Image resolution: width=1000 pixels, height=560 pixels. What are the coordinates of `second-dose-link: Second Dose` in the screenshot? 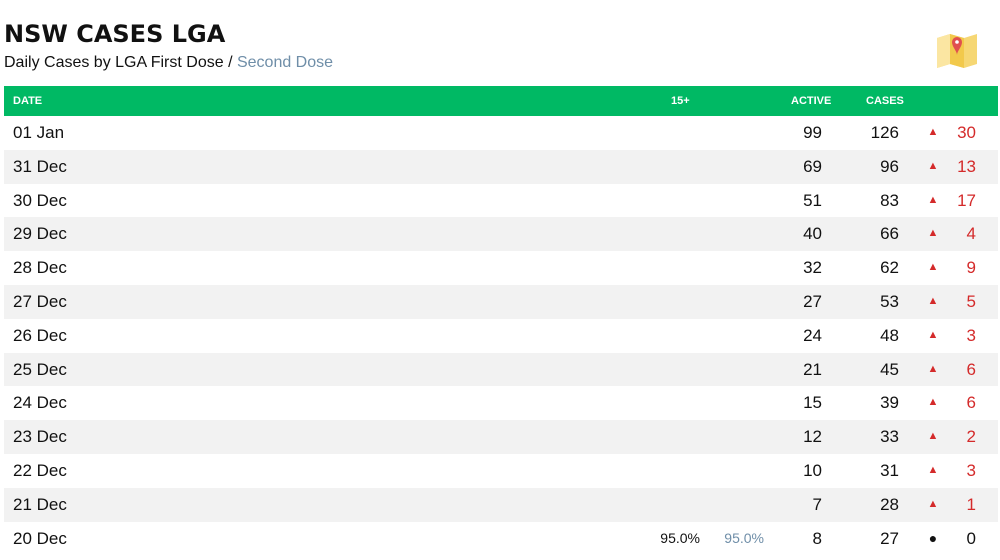 It's located at (285, 62).